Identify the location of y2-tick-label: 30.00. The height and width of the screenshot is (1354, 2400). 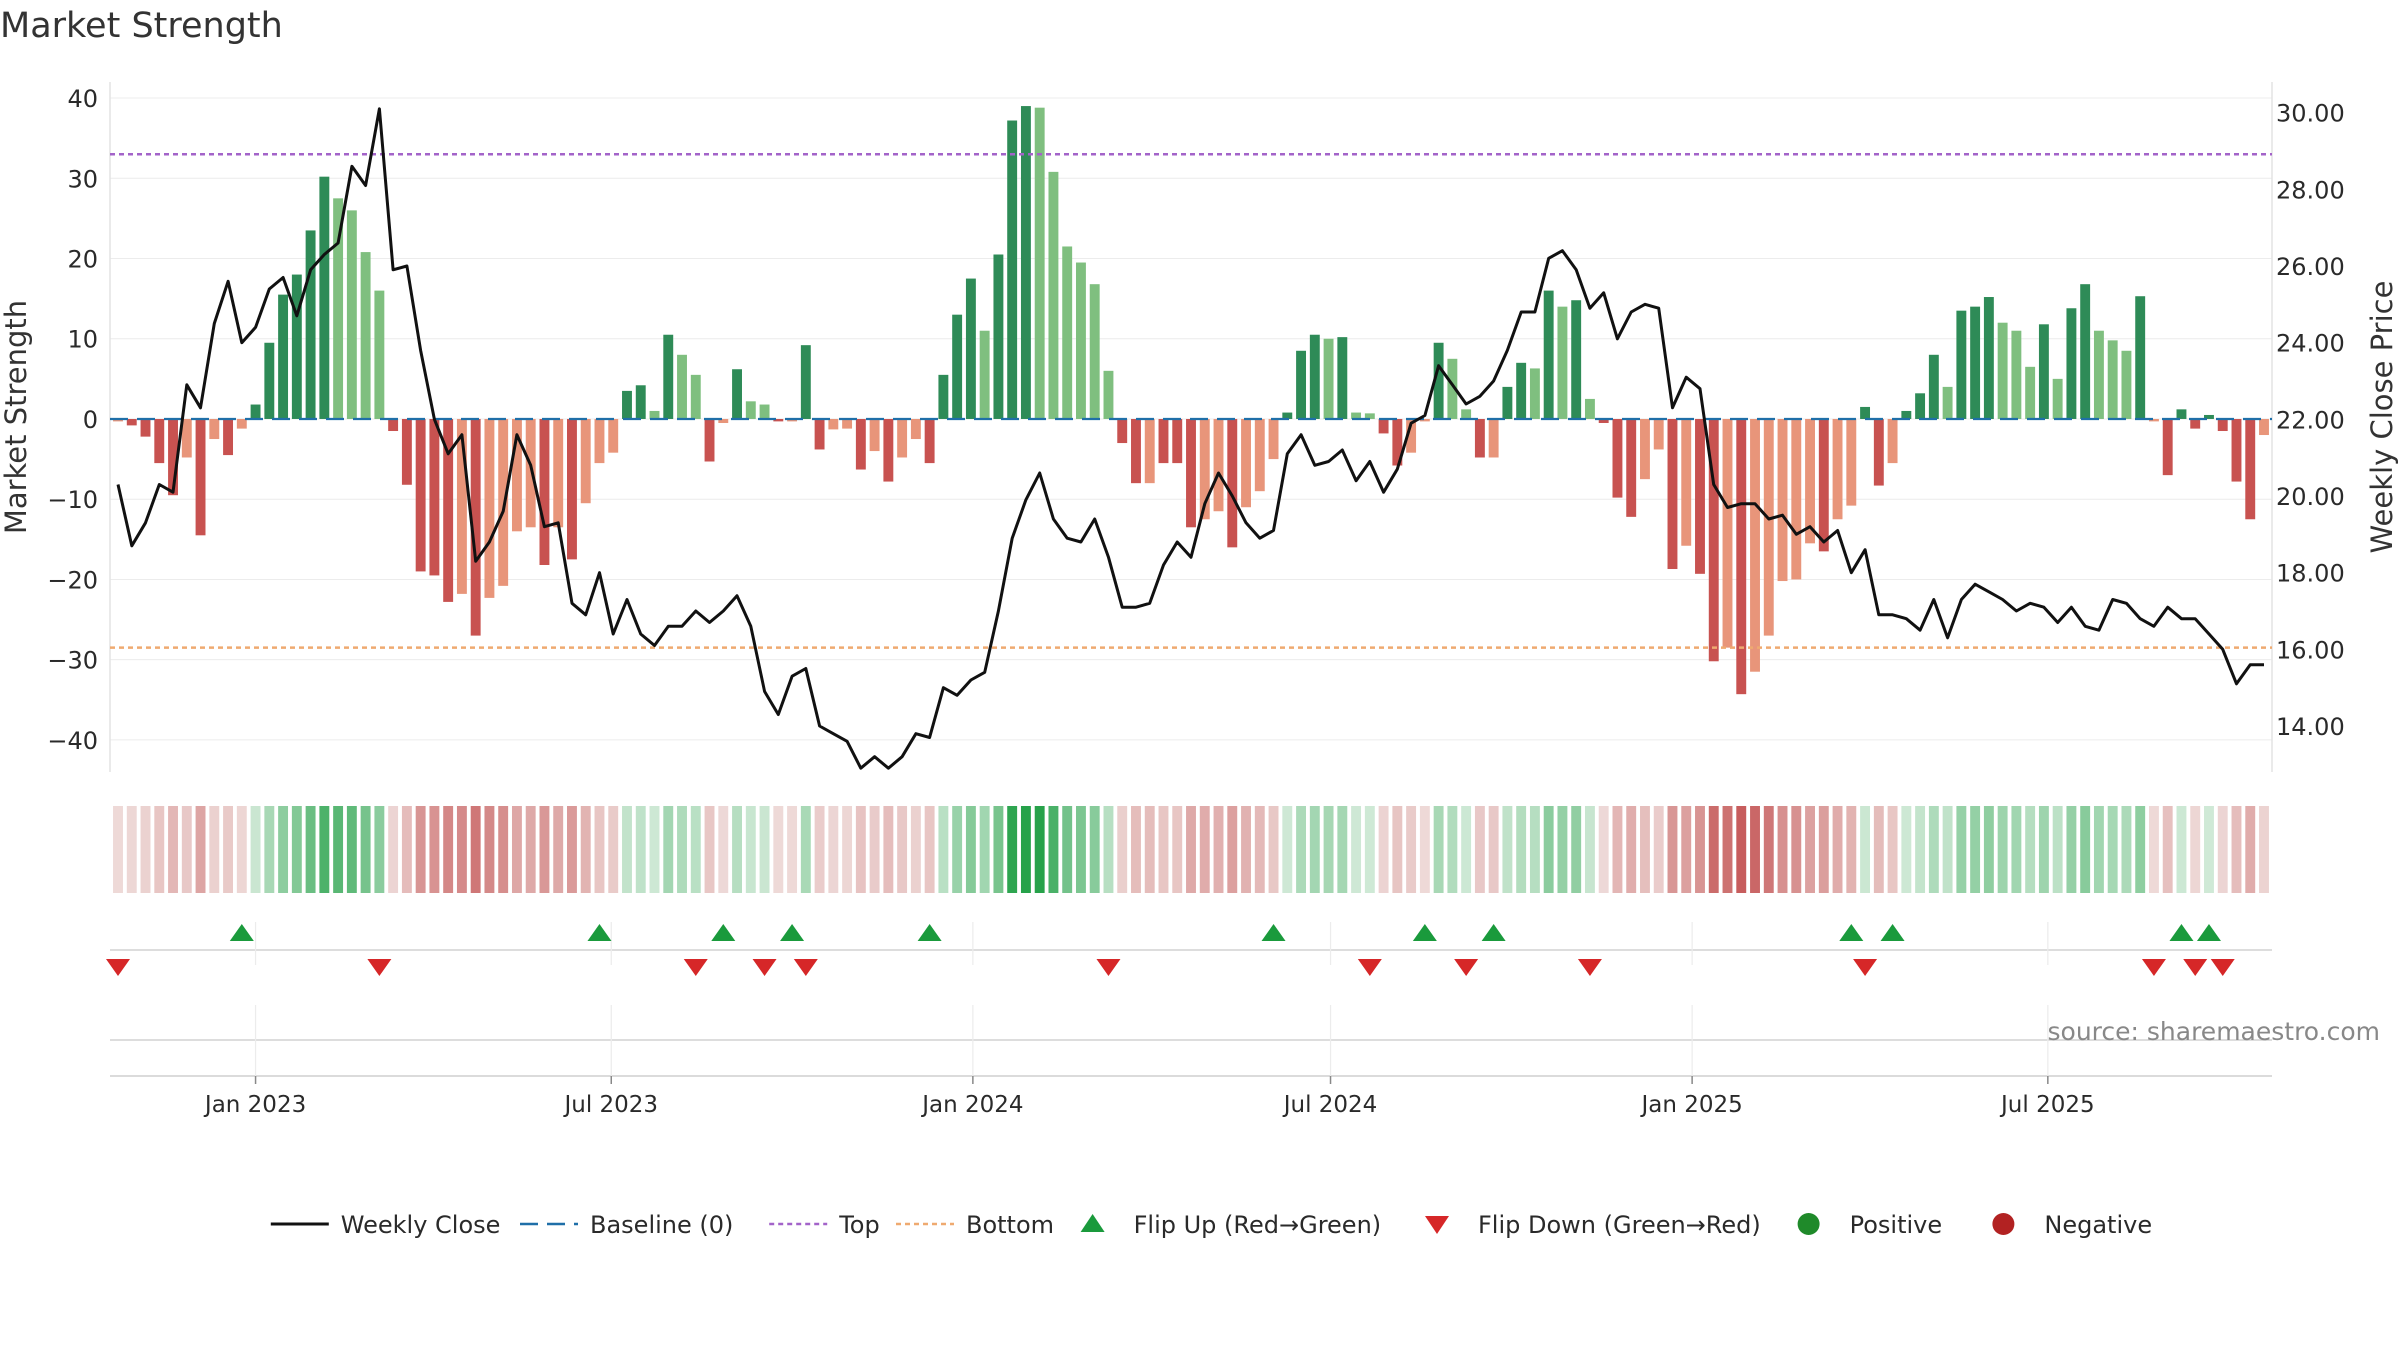
(2310, 114).